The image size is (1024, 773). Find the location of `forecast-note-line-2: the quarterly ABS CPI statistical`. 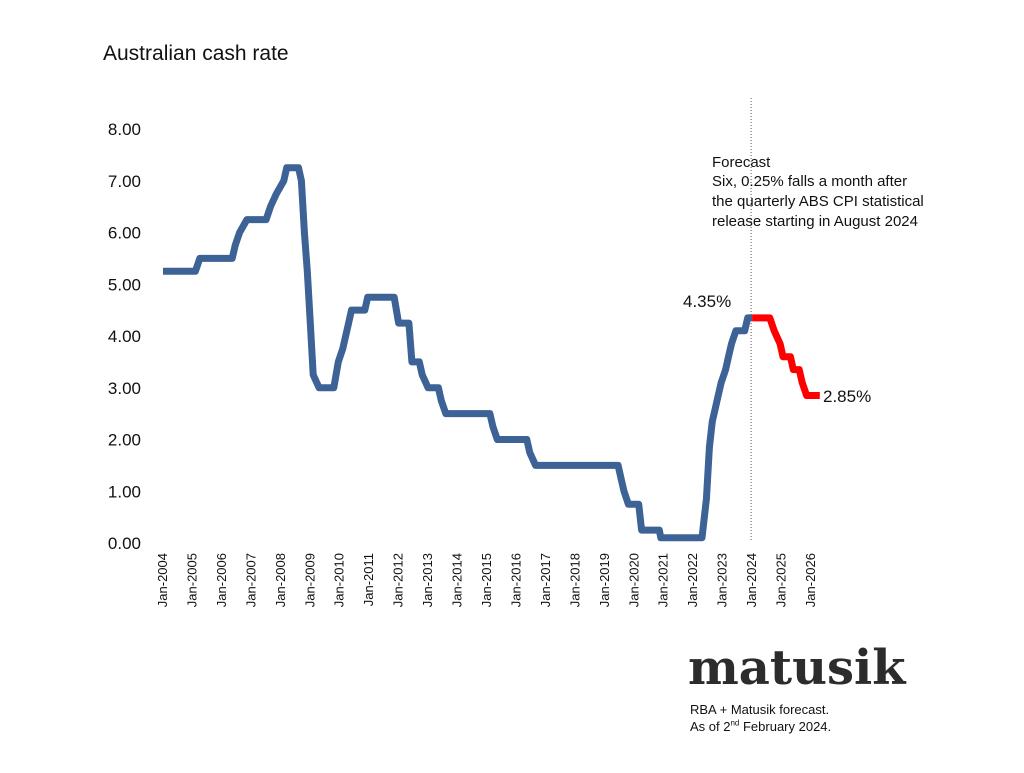

forecast-note-line-2: the quarterly ABS CPI statistical is located at coordinates (818, 201).